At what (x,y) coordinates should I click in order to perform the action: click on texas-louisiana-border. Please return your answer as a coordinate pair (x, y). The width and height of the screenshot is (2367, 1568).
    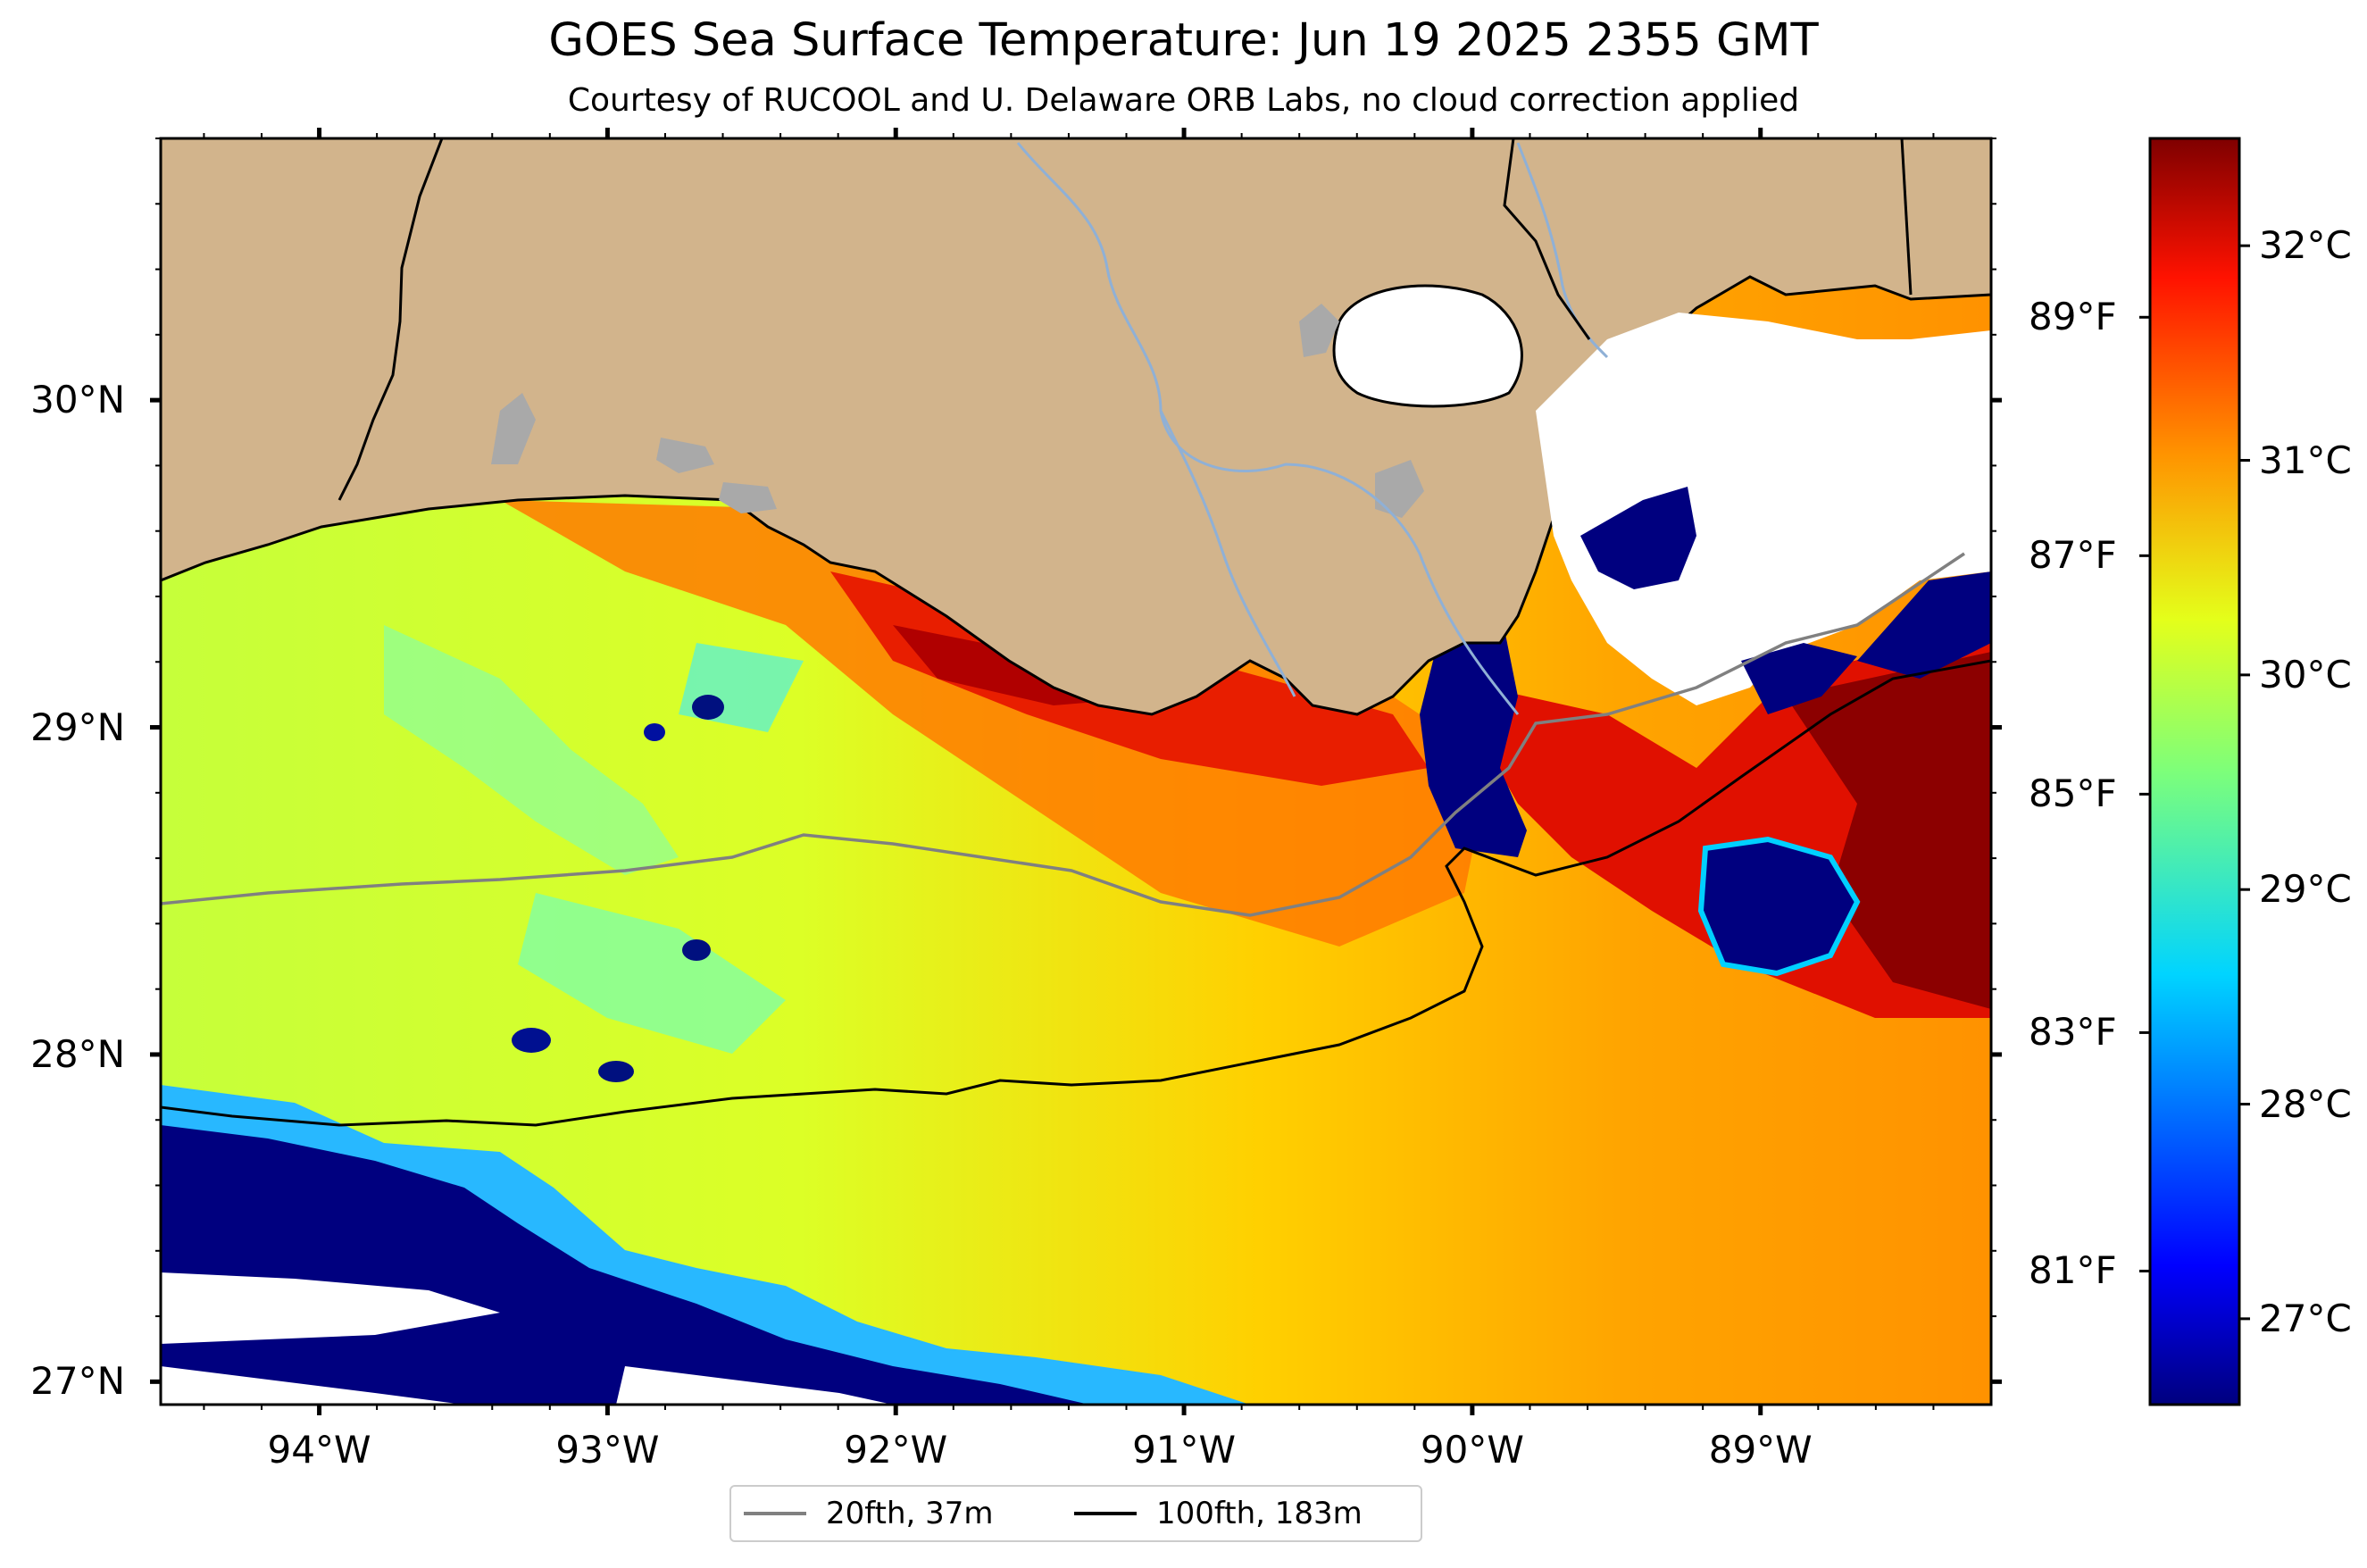
    Looking at the image, I should click on (391, 319).